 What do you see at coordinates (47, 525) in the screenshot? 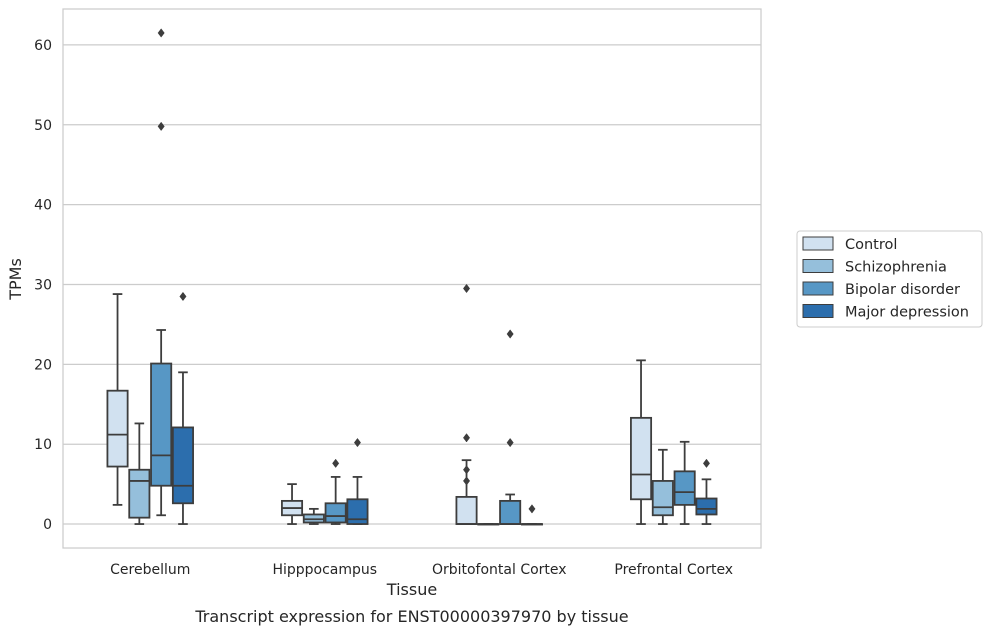
I see `y-tick-label: 0` at bounding box center [47, 525].